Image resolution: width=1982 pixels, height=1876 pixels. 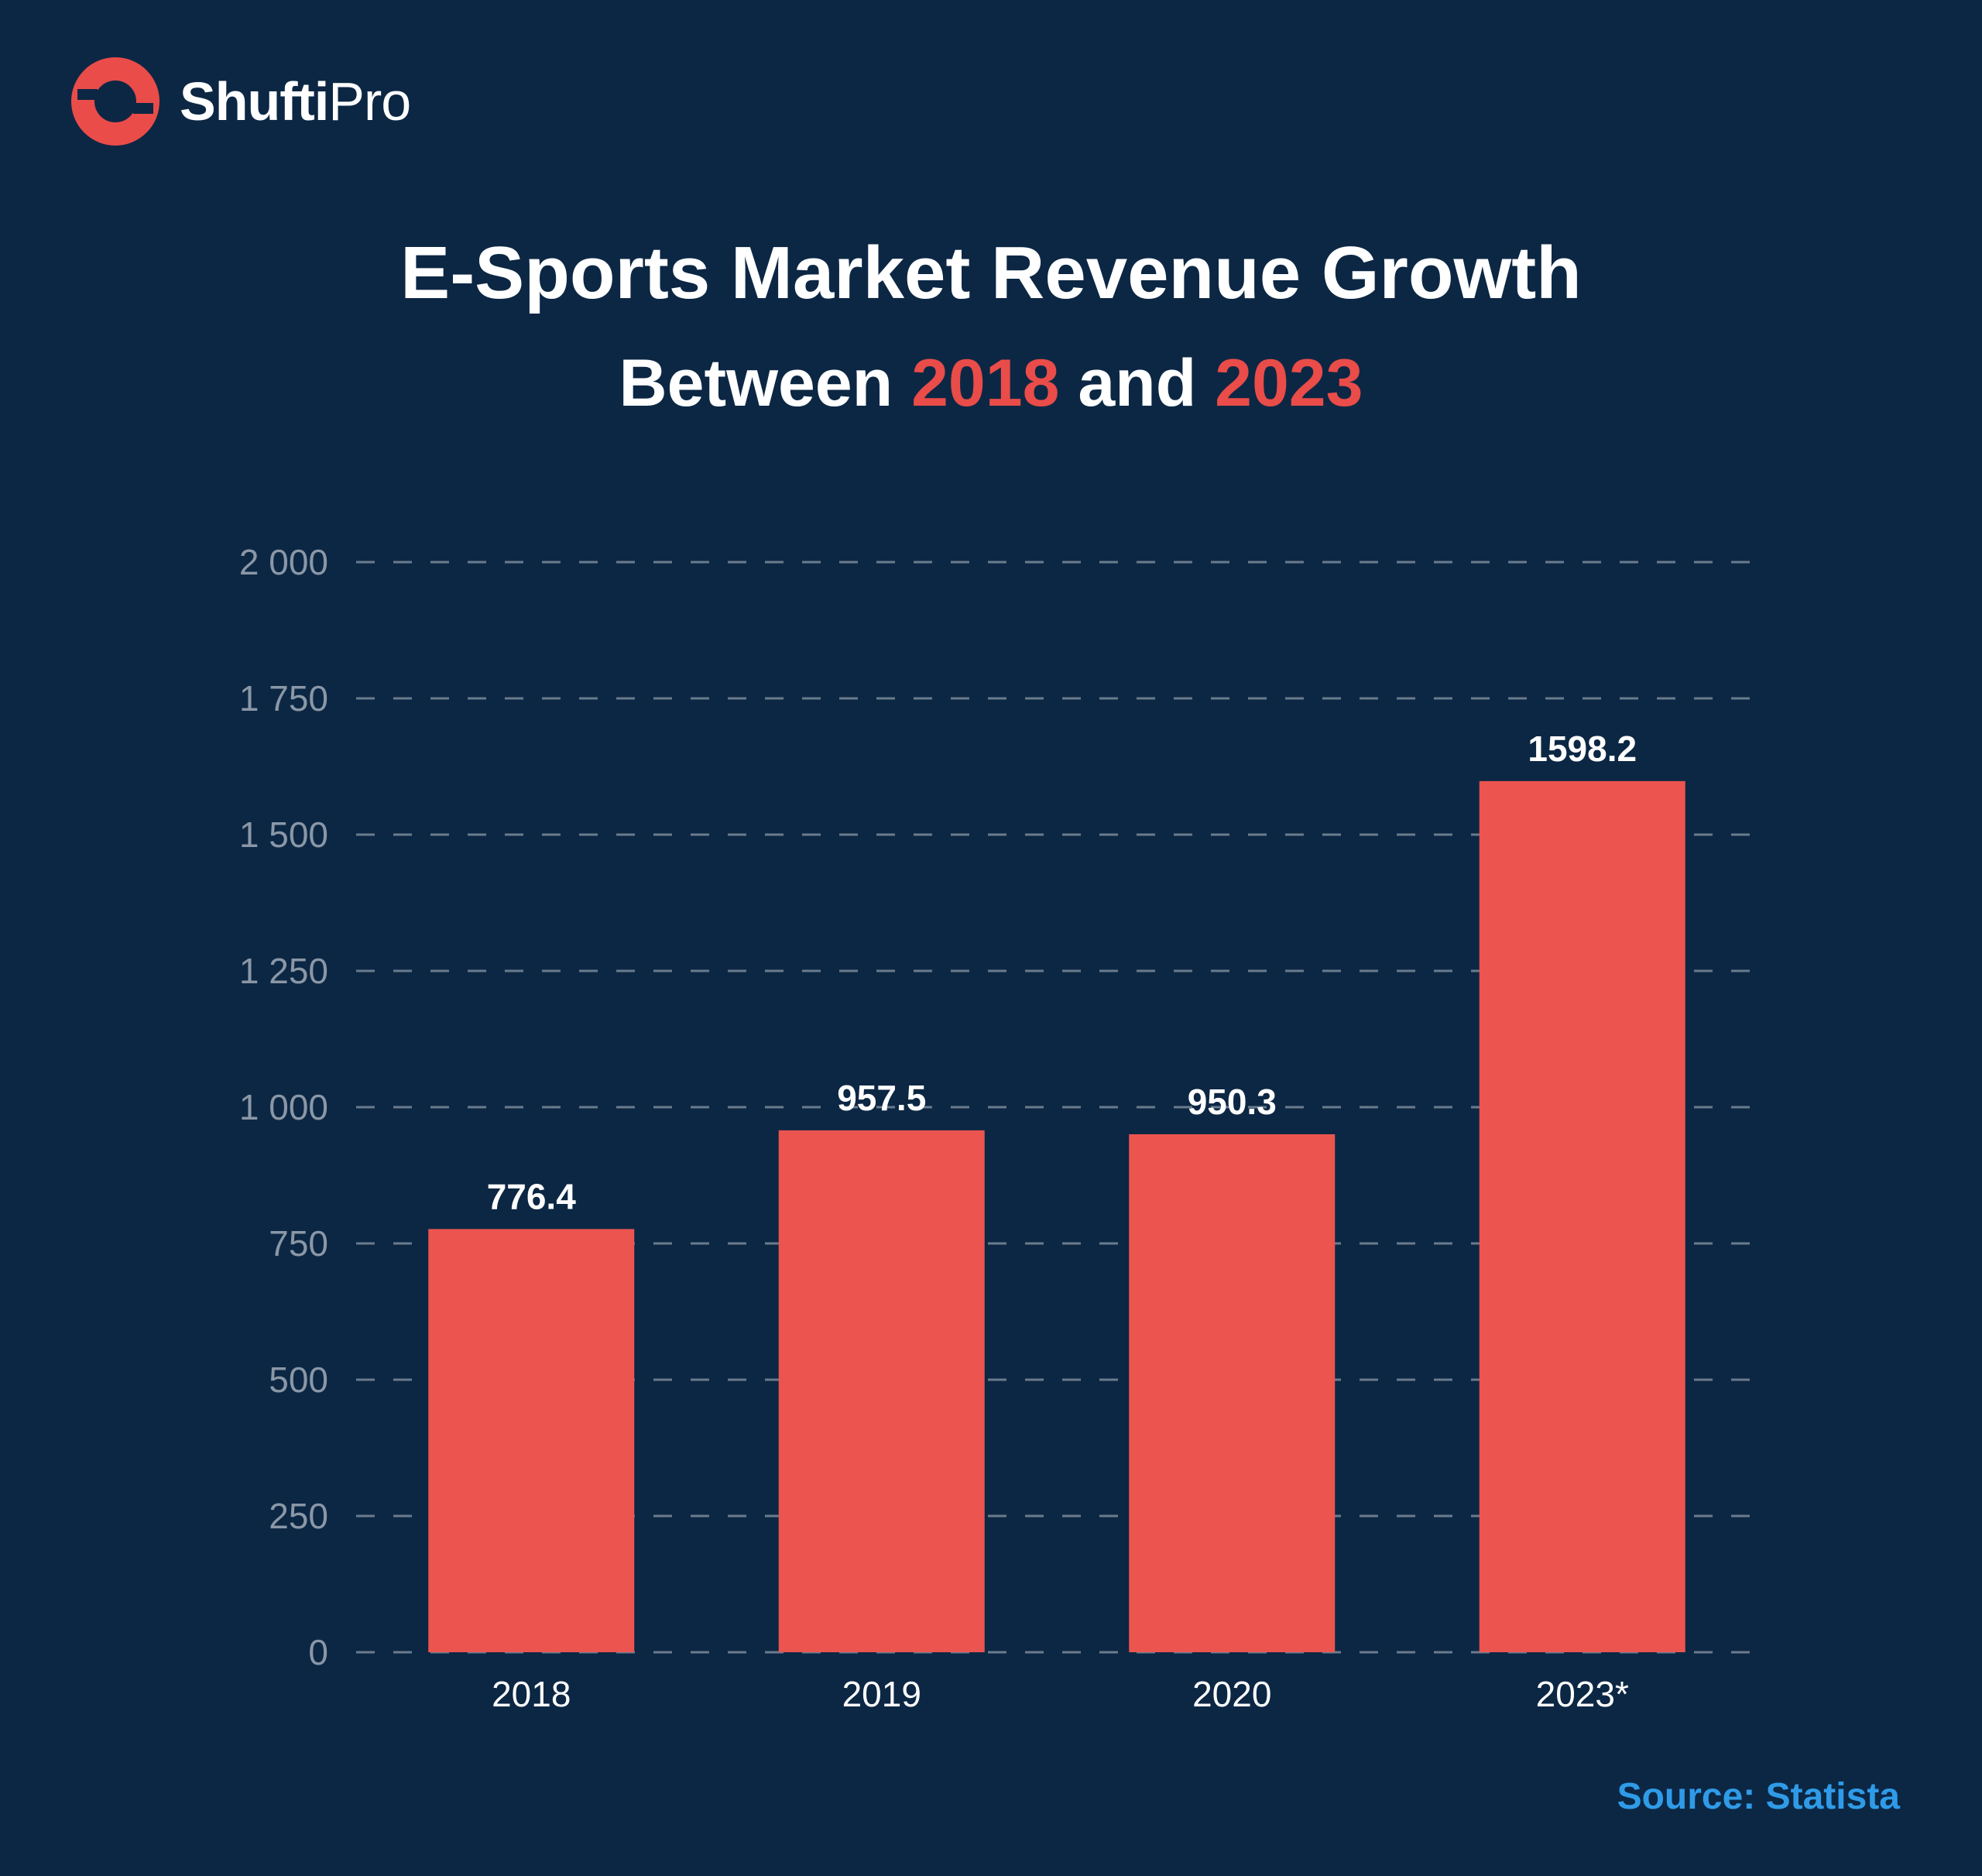 I want to click on y-tick-label: 1 500, so click(x=283, y=835).